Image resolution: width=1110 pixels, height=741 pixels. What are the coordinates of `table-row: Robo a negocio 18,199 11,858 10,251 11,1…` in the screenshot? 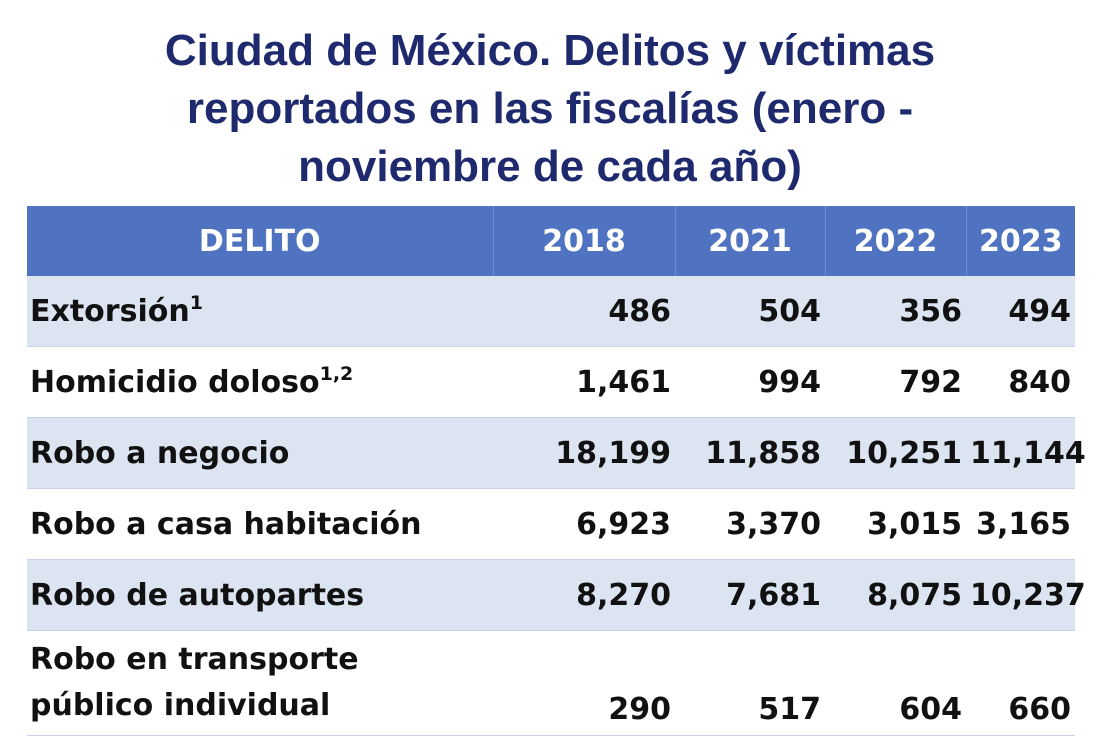 It's located at (556, 453).